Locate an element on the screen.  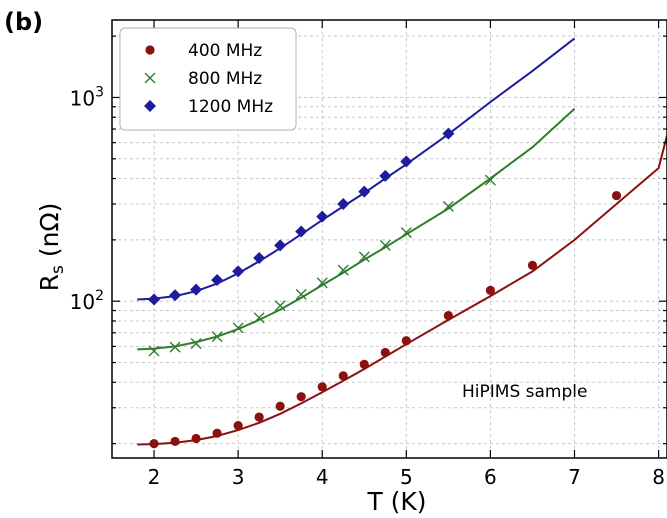
y-tick-label: 10² is located at coordinates (87, 301).